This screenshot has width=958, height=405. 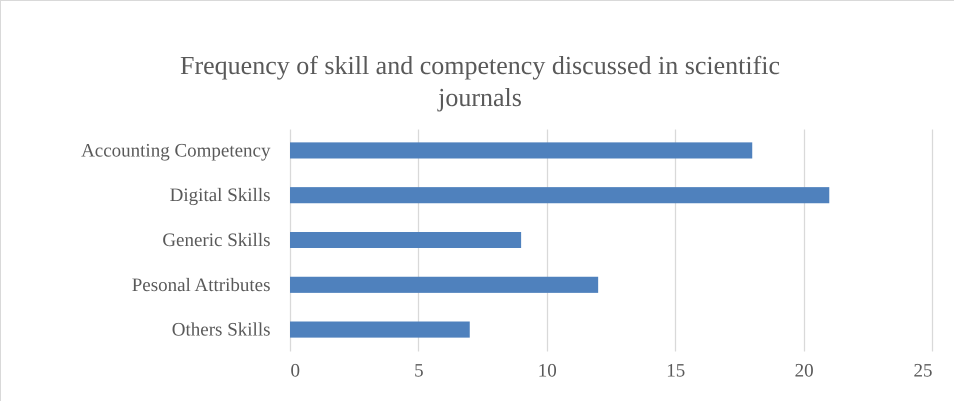 What do you see at coordinates (216, 240) in the screenshot?
I see `y-tick-label: Generic Skills` at bounding box center [216, 240].